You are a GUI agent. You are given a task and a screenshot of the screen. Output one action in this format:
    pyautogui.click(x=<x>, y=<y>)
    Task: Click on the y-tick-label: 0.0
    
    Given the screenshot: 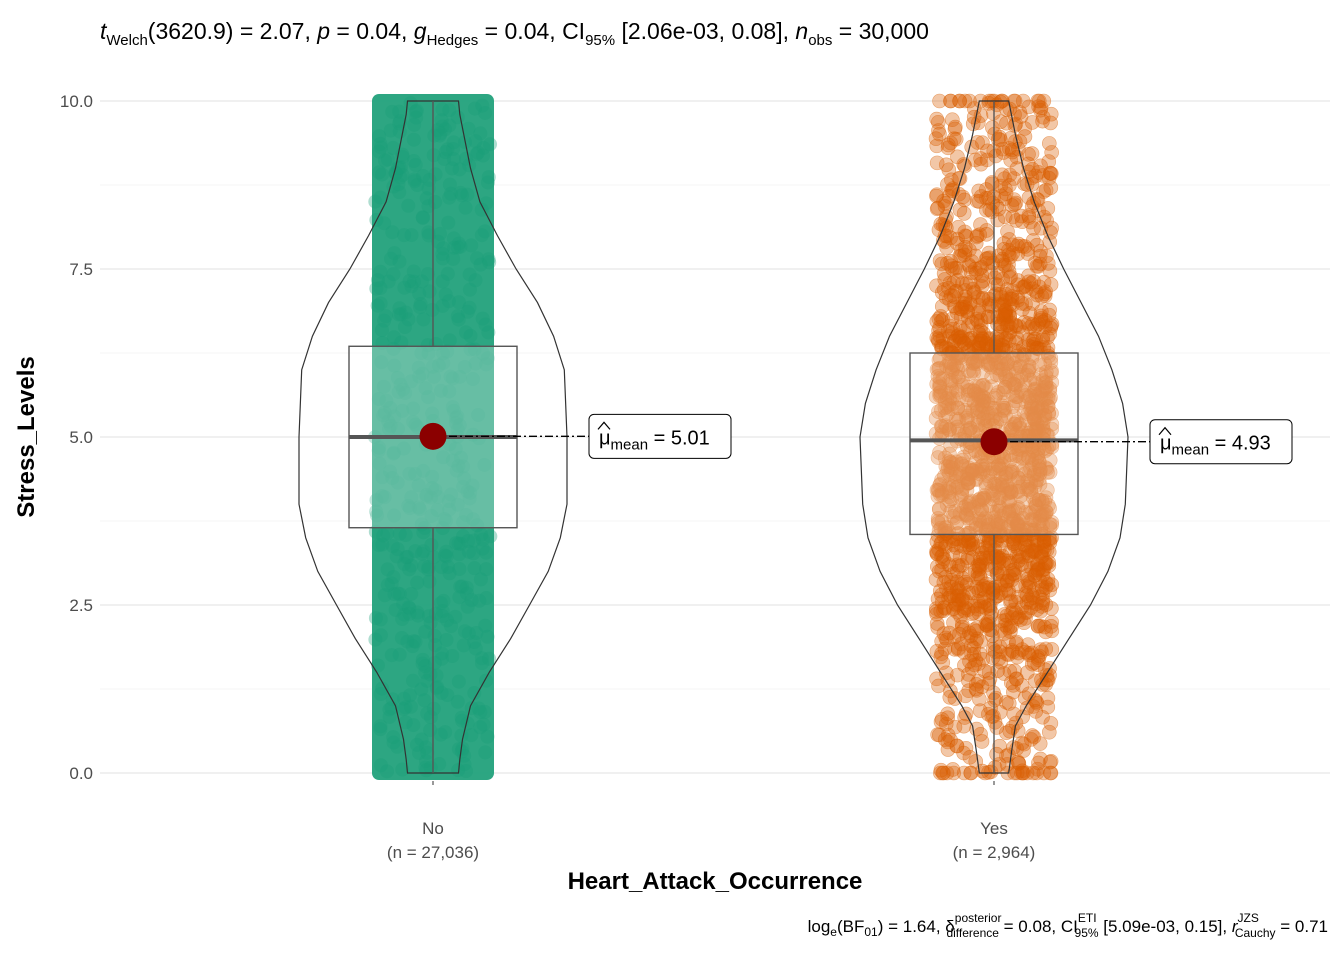 What is the action you would take?
    pyautogui.click(x=81, y=773)
    